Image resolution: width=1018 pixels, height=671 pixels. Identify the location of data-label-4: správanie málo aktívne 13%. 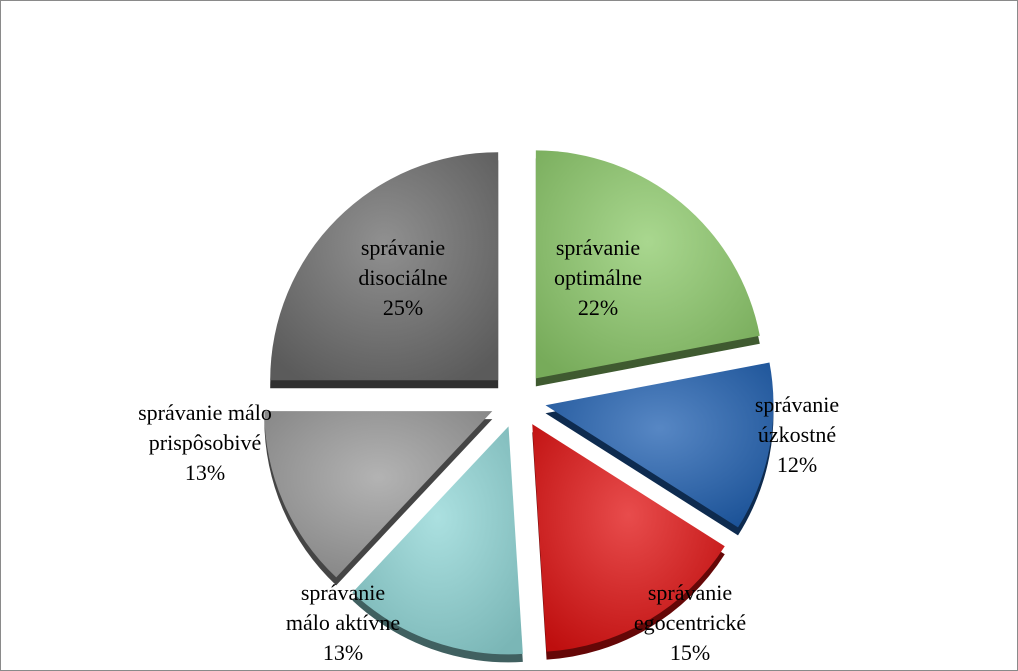
(343, 622).